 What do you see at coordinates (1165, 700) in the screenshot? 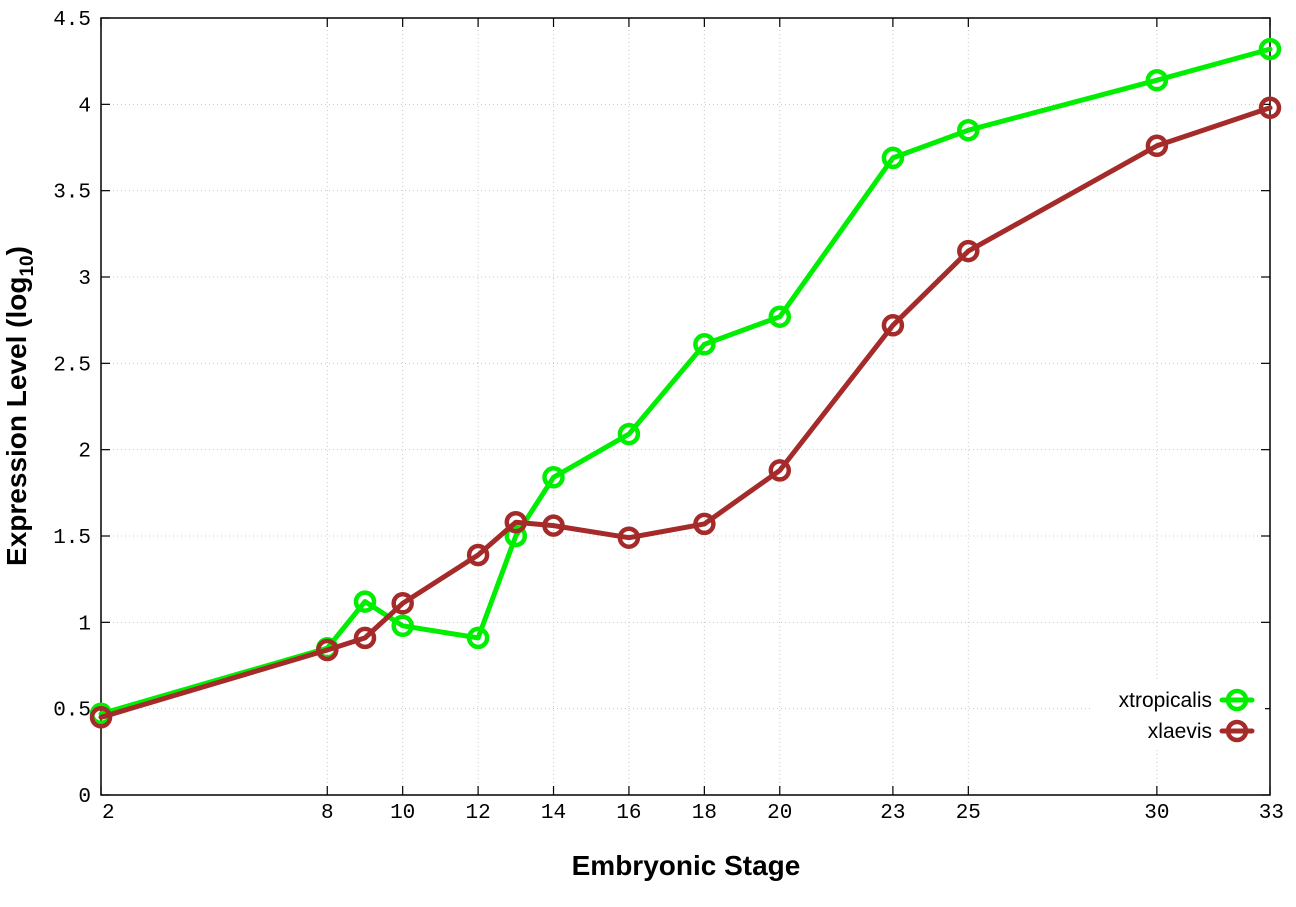
I see `legend-label: xtropicalis` at bounding box center [1165, 700].